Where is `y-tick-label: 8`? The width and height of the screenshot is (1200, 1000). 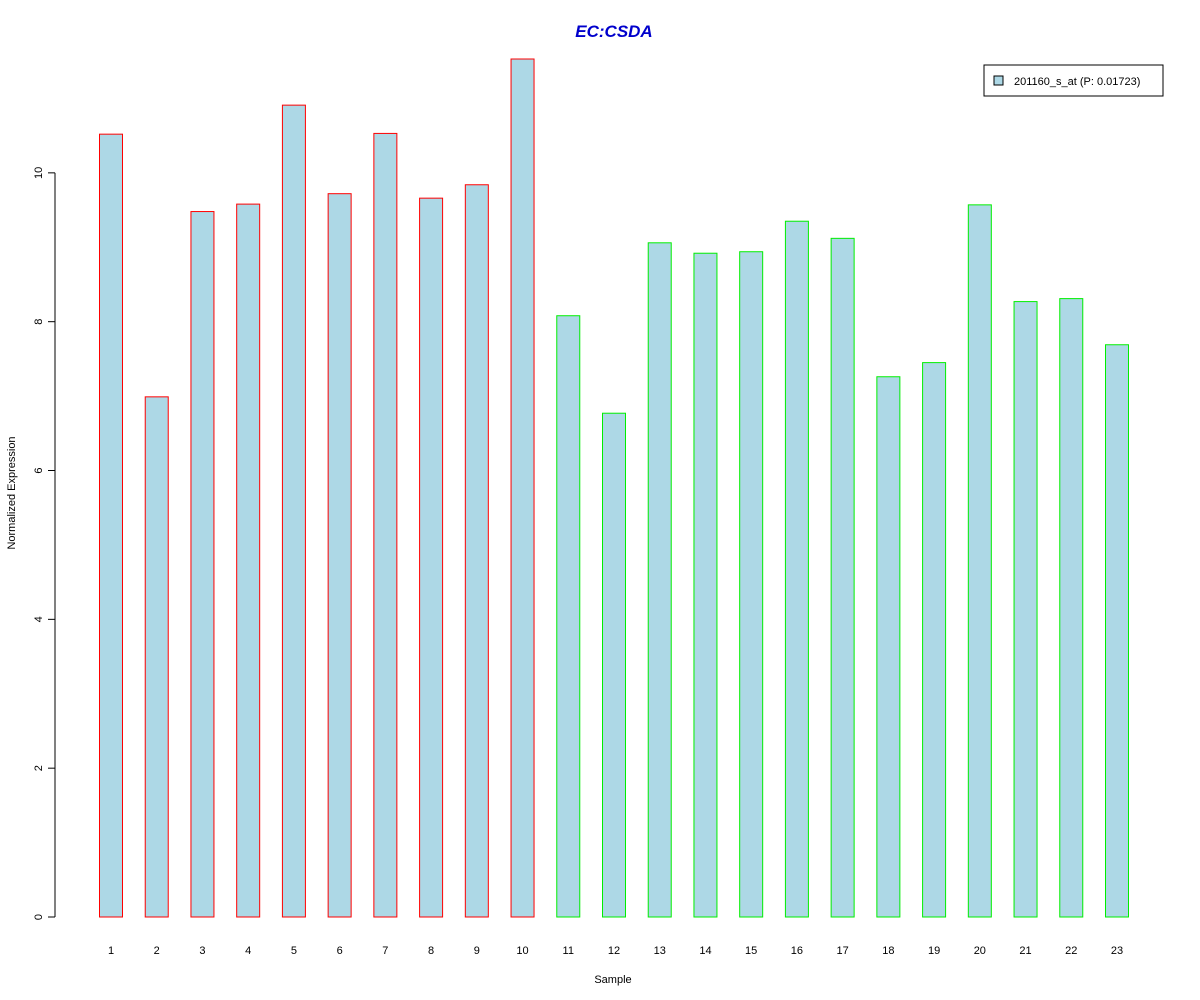 y-tick-label: 8 is located at coordinates (39, 322).